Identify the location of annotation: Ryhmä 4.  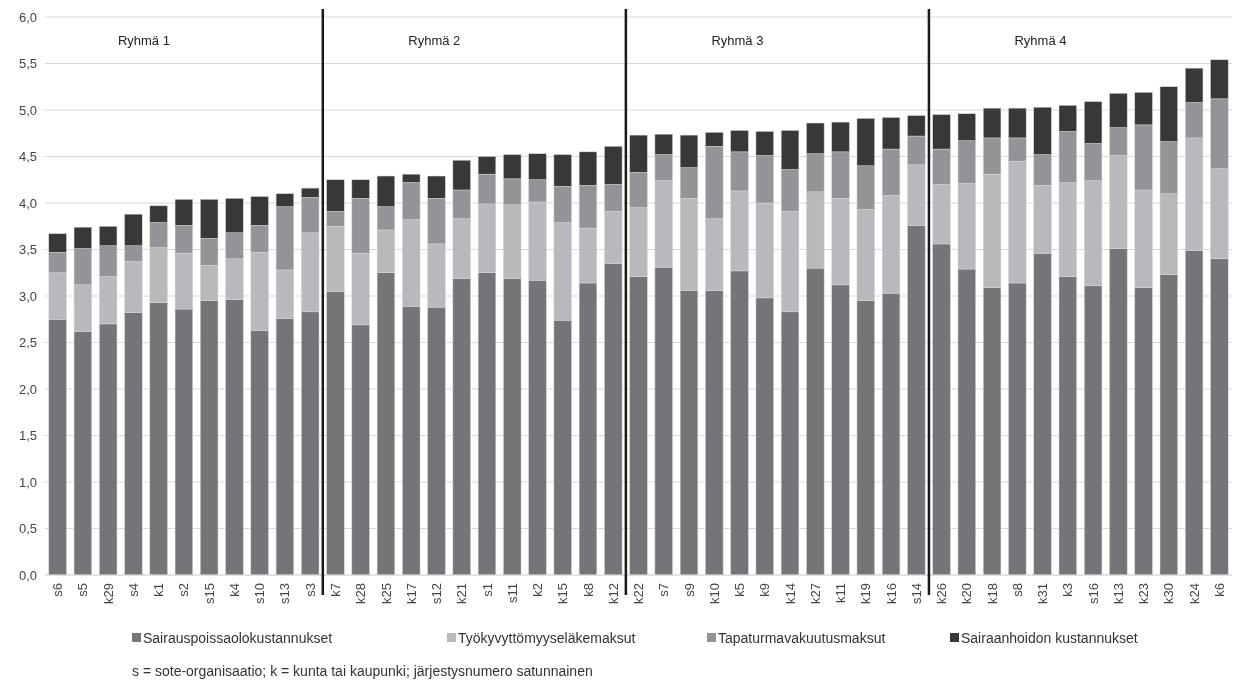
(1040, 40).